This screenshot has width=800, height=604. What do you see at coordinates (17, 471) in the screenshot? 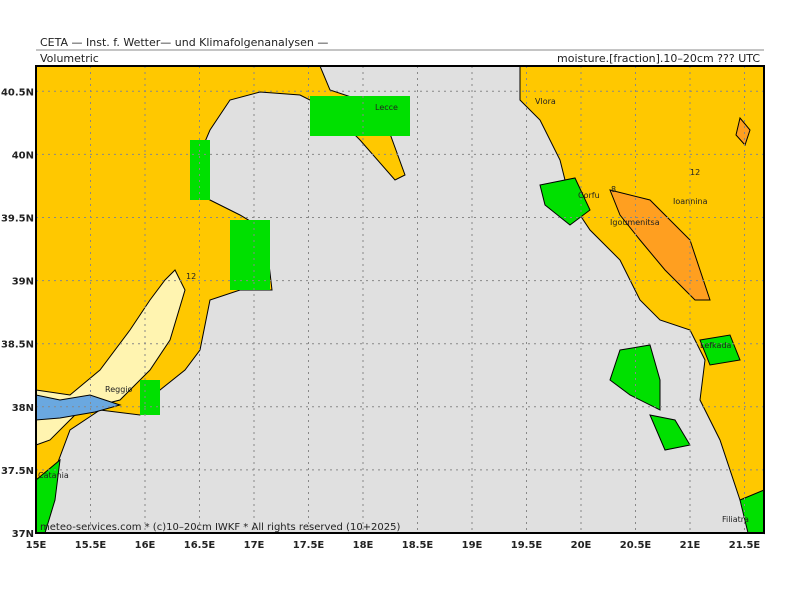
I see `y-tick-label: 37.5N` at bounding box center [17, 471].